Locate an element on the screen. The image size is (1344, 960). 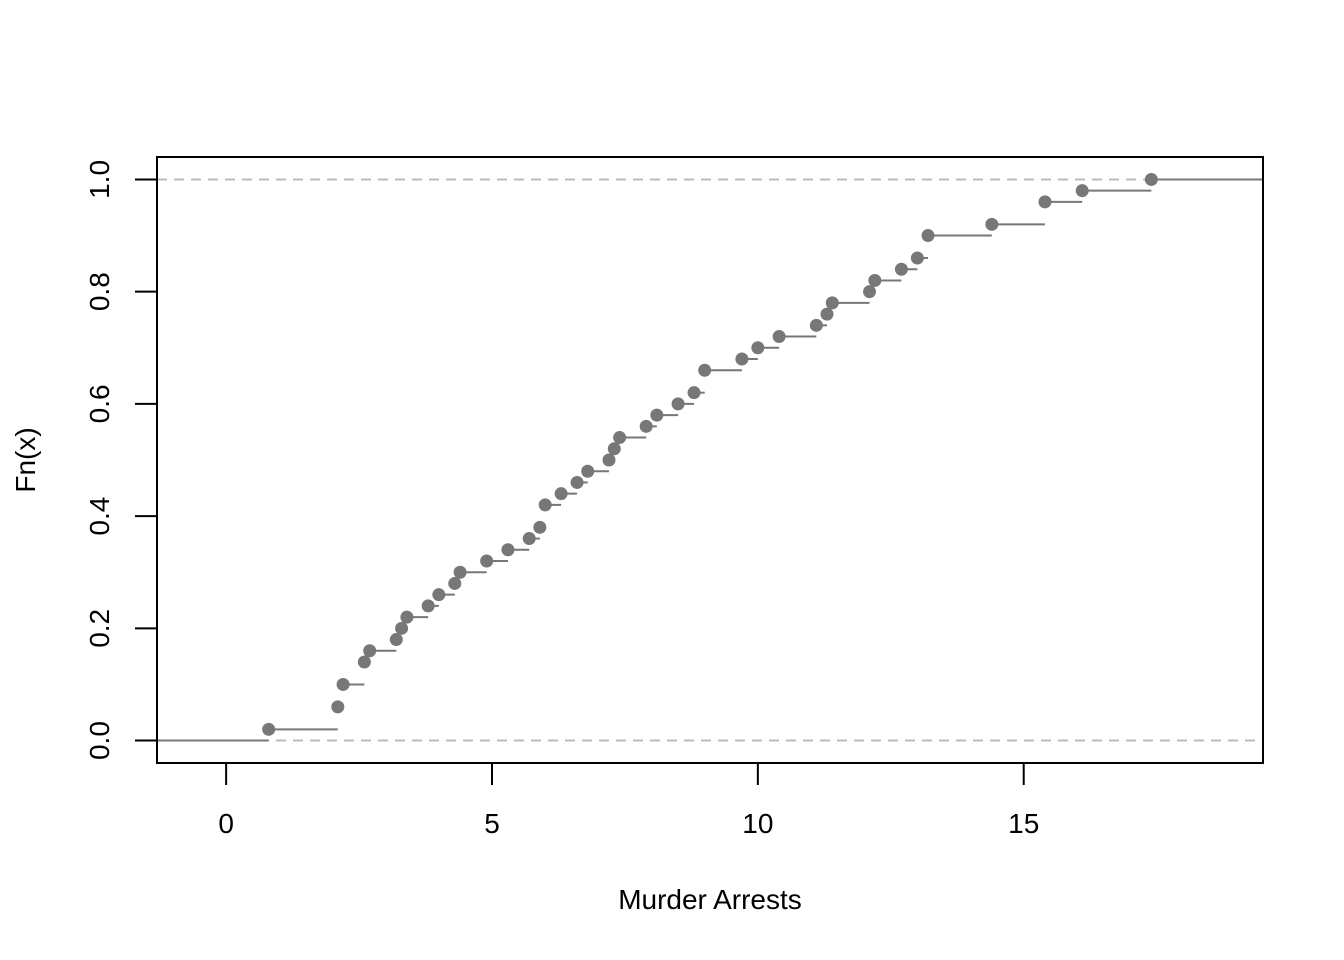
x-tick-label: 15 is located at coordinates (1023, 823).